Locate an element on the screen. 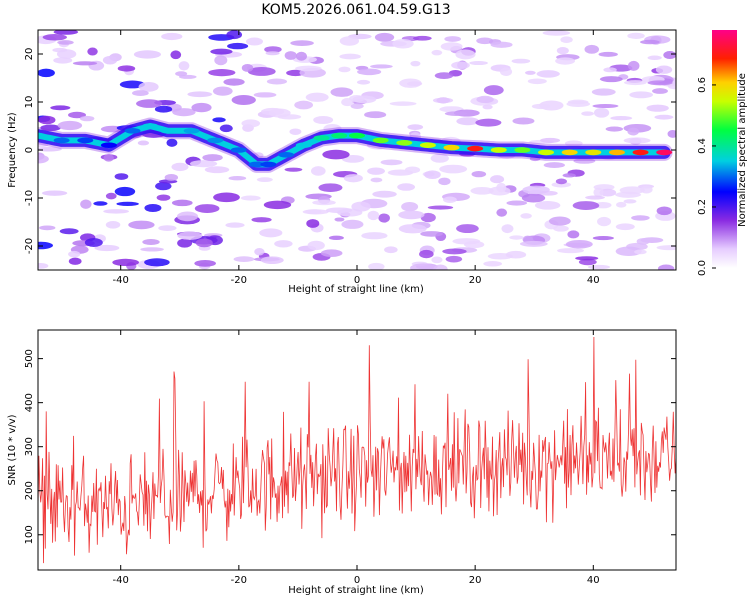 The width and height of the screenshot is (750, 600). snr-y-label: SNR (10 * v/v) is located at coordinates (12, 449).